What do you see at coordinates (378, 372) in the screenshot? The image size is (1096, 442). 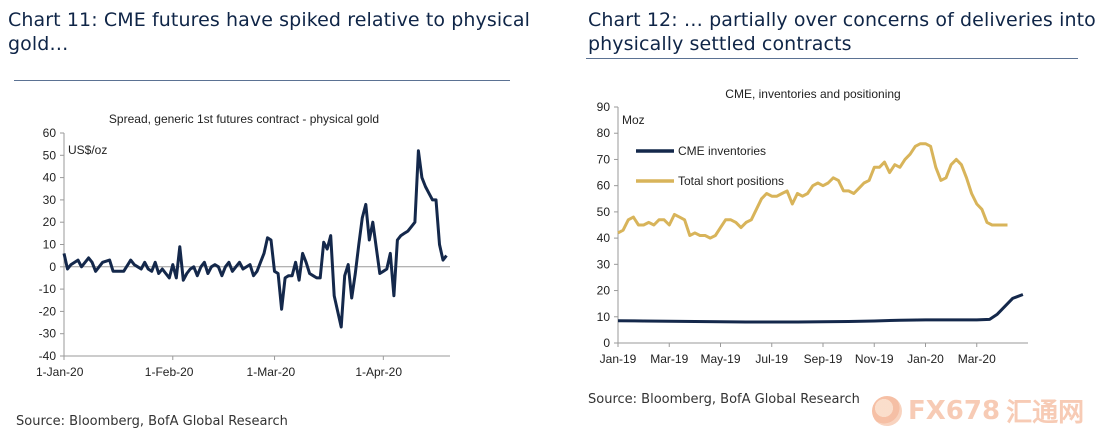 I see `spread-x-tick-label: 1-Apr-20` at bounding box center [378, 372].